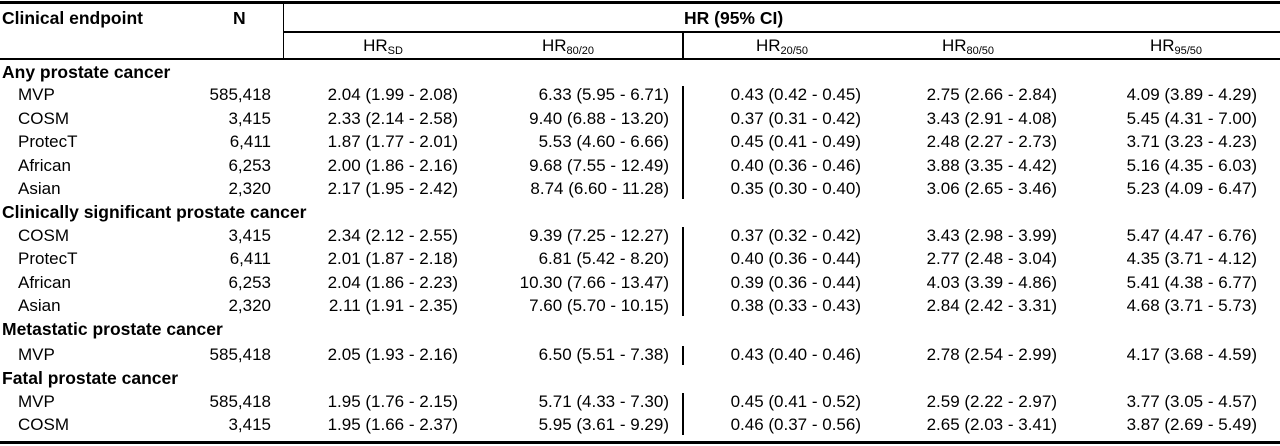 This screenshot has width=1280, height=446. Describe the element at coordinates (599, 235) in the screenshot. I see `row-hr-ci-value: 9.39 (7.25 - 12.27)` at that location.